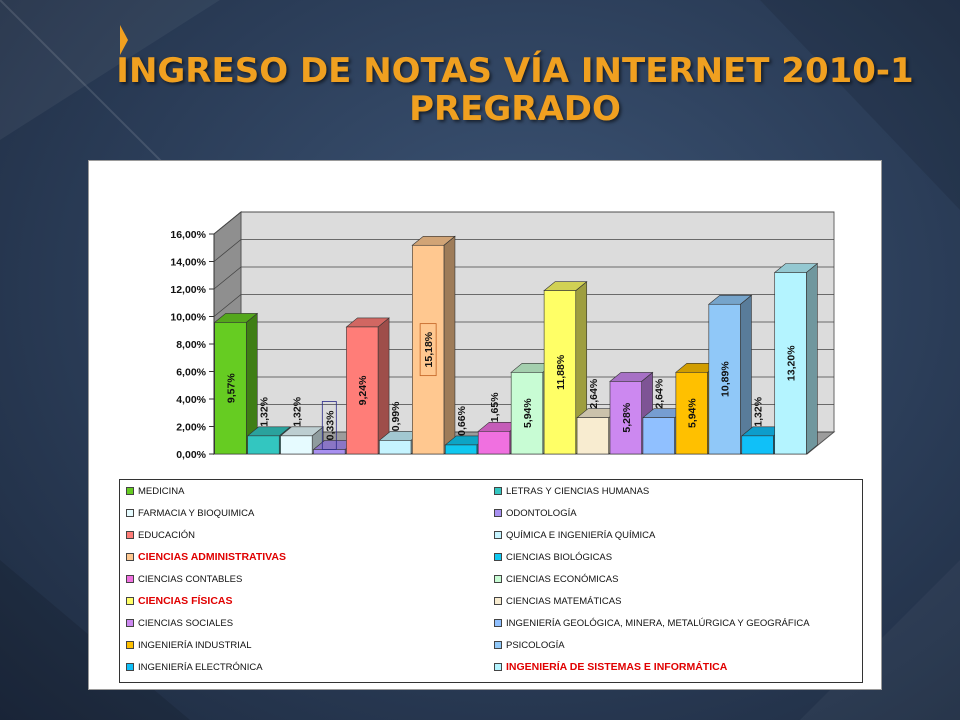  What do you see at coordinates (195, 645) in the screenshot?
I see `legend-label: INGENIERÍA INDUSTRIAL` at bounding box center [195, 645].